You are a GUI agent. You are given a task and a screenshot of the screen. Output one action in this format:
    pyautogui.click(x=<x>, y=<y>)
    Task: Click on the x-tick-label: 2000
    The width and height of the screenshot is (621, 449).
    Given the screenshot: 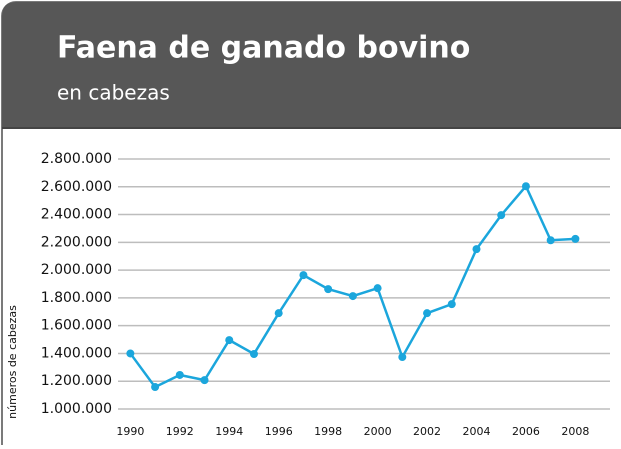 What is the action you would take?
    pyautogui.click(x=378, y=431)
    